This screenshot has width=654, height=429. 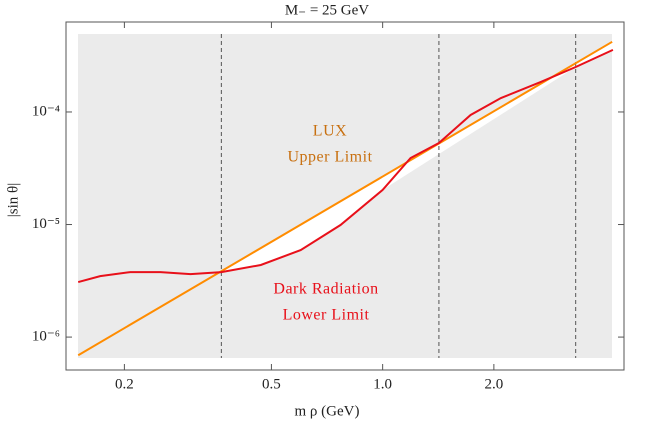 I want to click on x-tick-label: 2.0, so click(x=493, y=384).